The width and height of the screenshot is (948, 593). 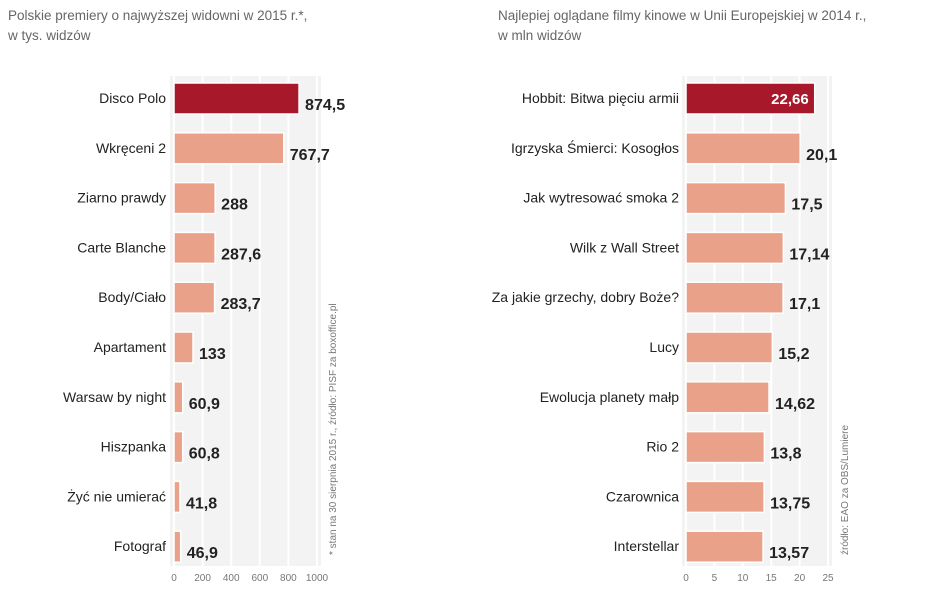 I want to click on right-value-label: 14,62, so click(x=795, y=404).